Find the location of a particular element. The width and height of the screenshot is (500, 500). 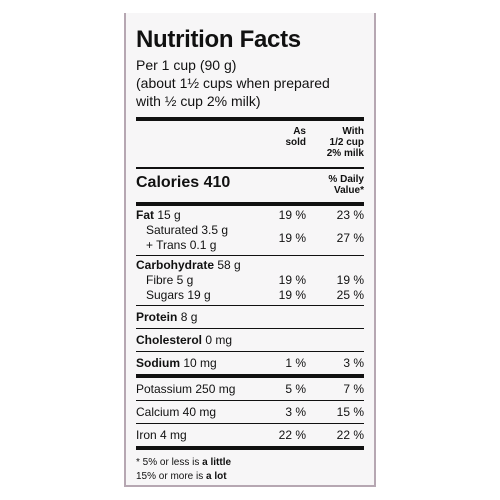

calcium-row: Calcium 40 mg 3 % 15 % is located at coordinates (250, 412).